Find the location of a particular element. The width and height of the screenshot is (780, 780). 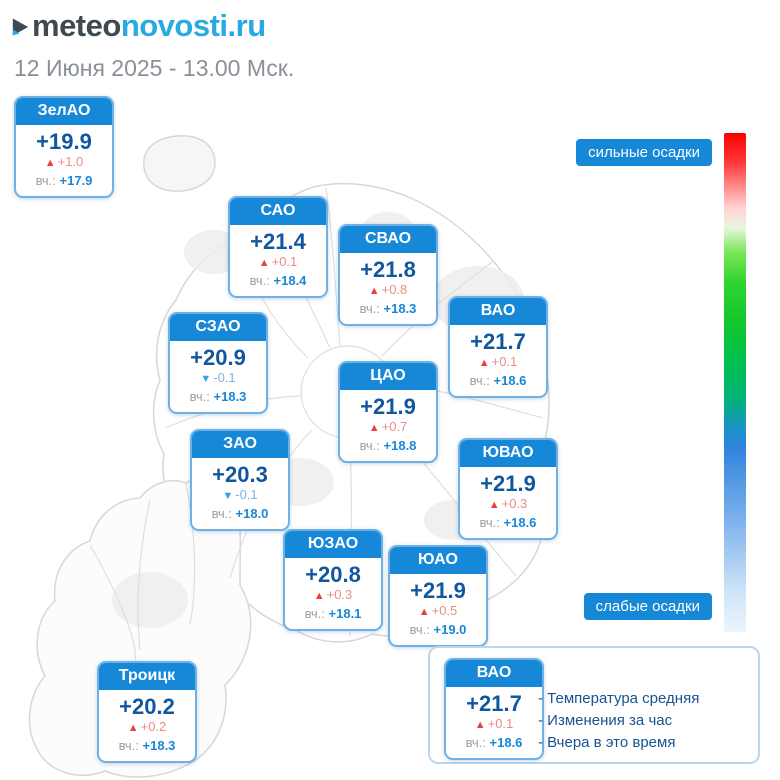

district-temp: +20.8 is located at coordinates (333, 574).